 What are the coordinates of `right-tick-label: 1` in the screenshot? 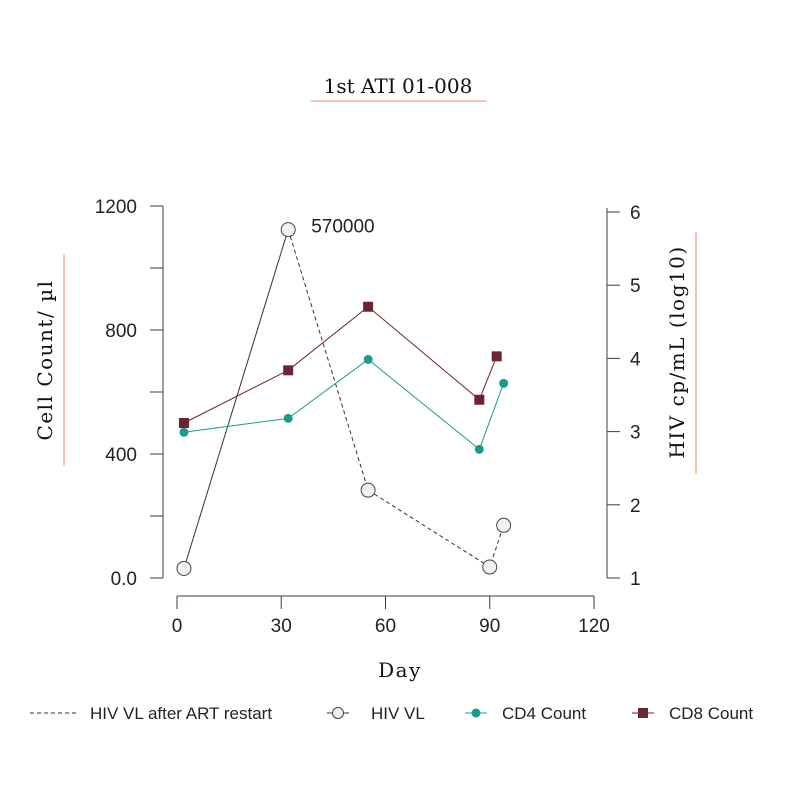 It's located at (635, 579).